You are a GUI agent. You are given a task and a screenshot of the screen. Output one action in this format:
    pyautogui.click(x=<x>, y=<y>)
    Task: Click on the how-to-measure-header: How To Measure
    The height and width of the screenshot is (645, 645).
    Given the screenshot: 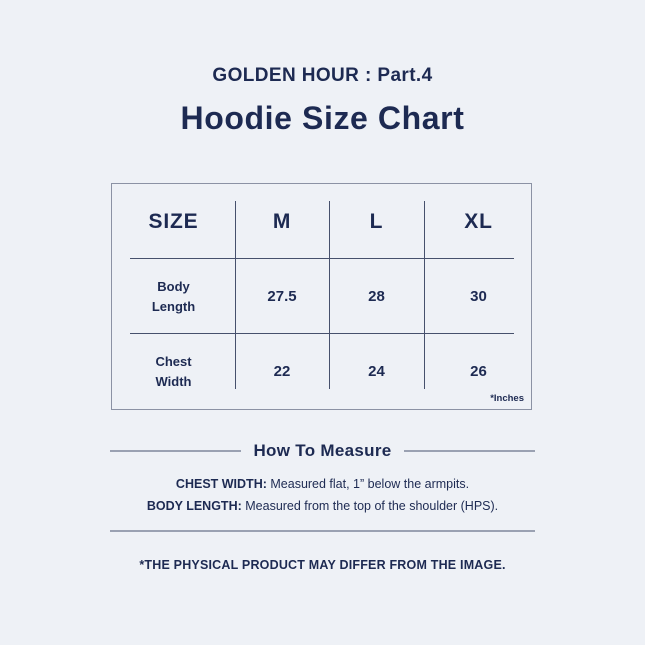 What is the action you would take?
    pyautogui.click(x=322, y=451)
    